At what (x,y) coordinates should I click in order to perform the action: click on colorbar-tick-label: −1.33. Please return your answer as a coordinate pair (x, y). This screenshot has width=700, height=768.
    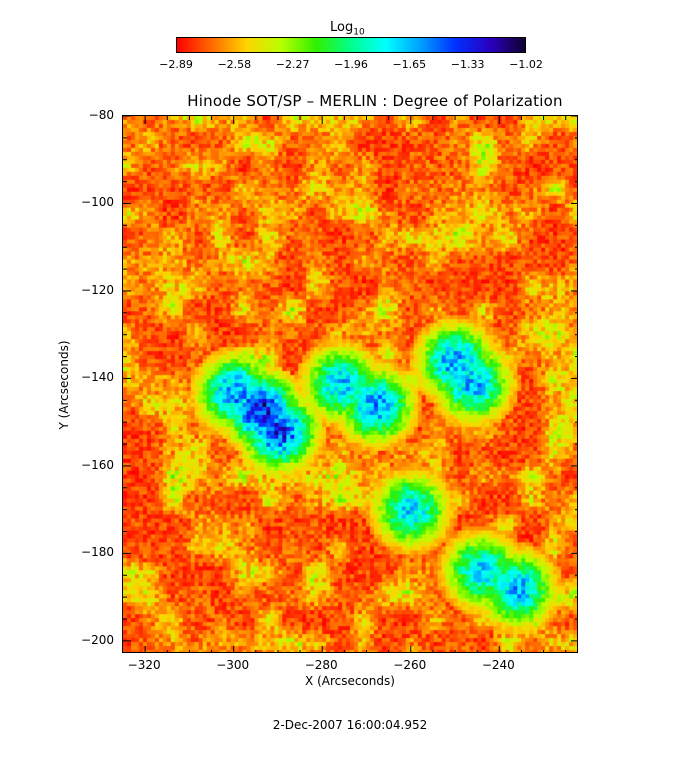
    Looking at the image, I should click on (467, 64).